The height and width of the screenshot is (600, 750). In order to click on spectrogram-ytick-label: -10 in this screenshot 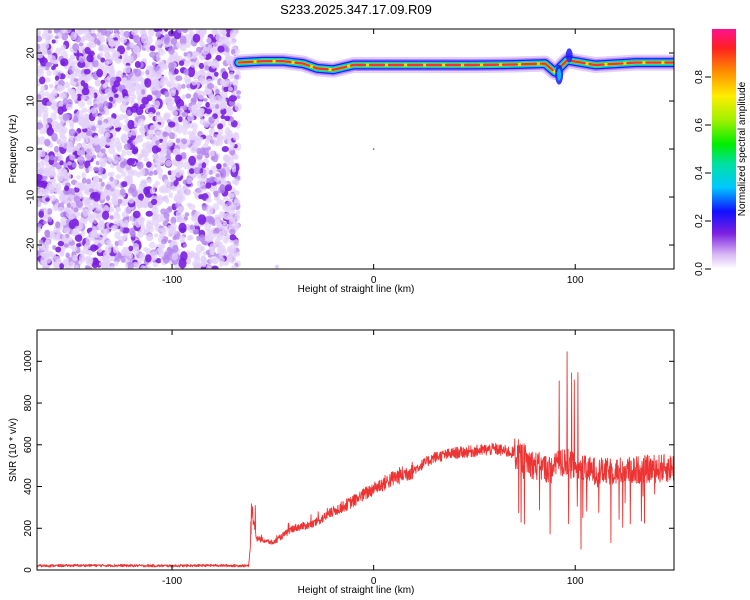, I will do `click(31, 196)`.